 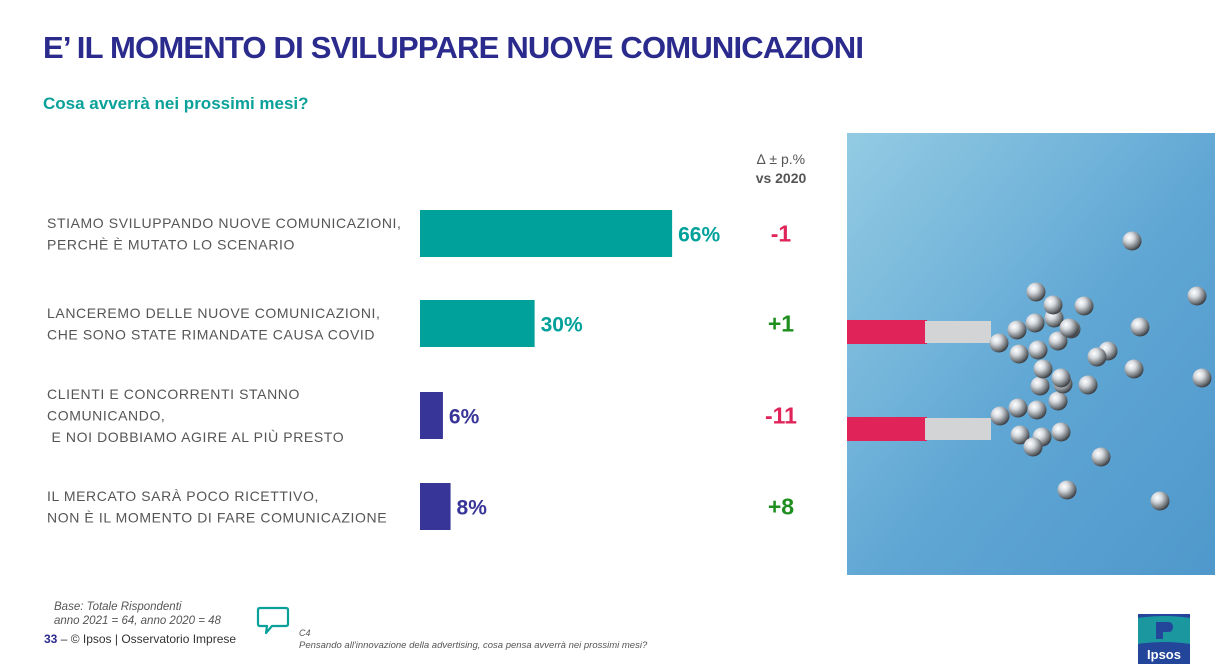 What do you see at coordinates (781, 178) in the screenshot?
I see `delta-header-line2: vs 2020` at bounding box center [781, 178].